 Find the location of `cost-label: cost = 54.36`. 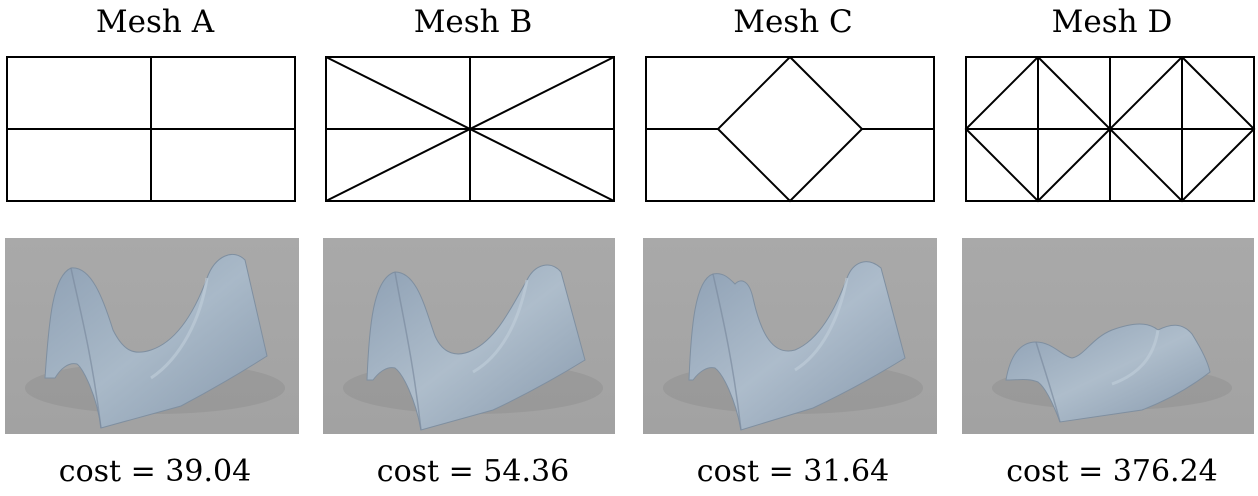

cost-label: cost = 54.36 is located at coordinates (473, 471).